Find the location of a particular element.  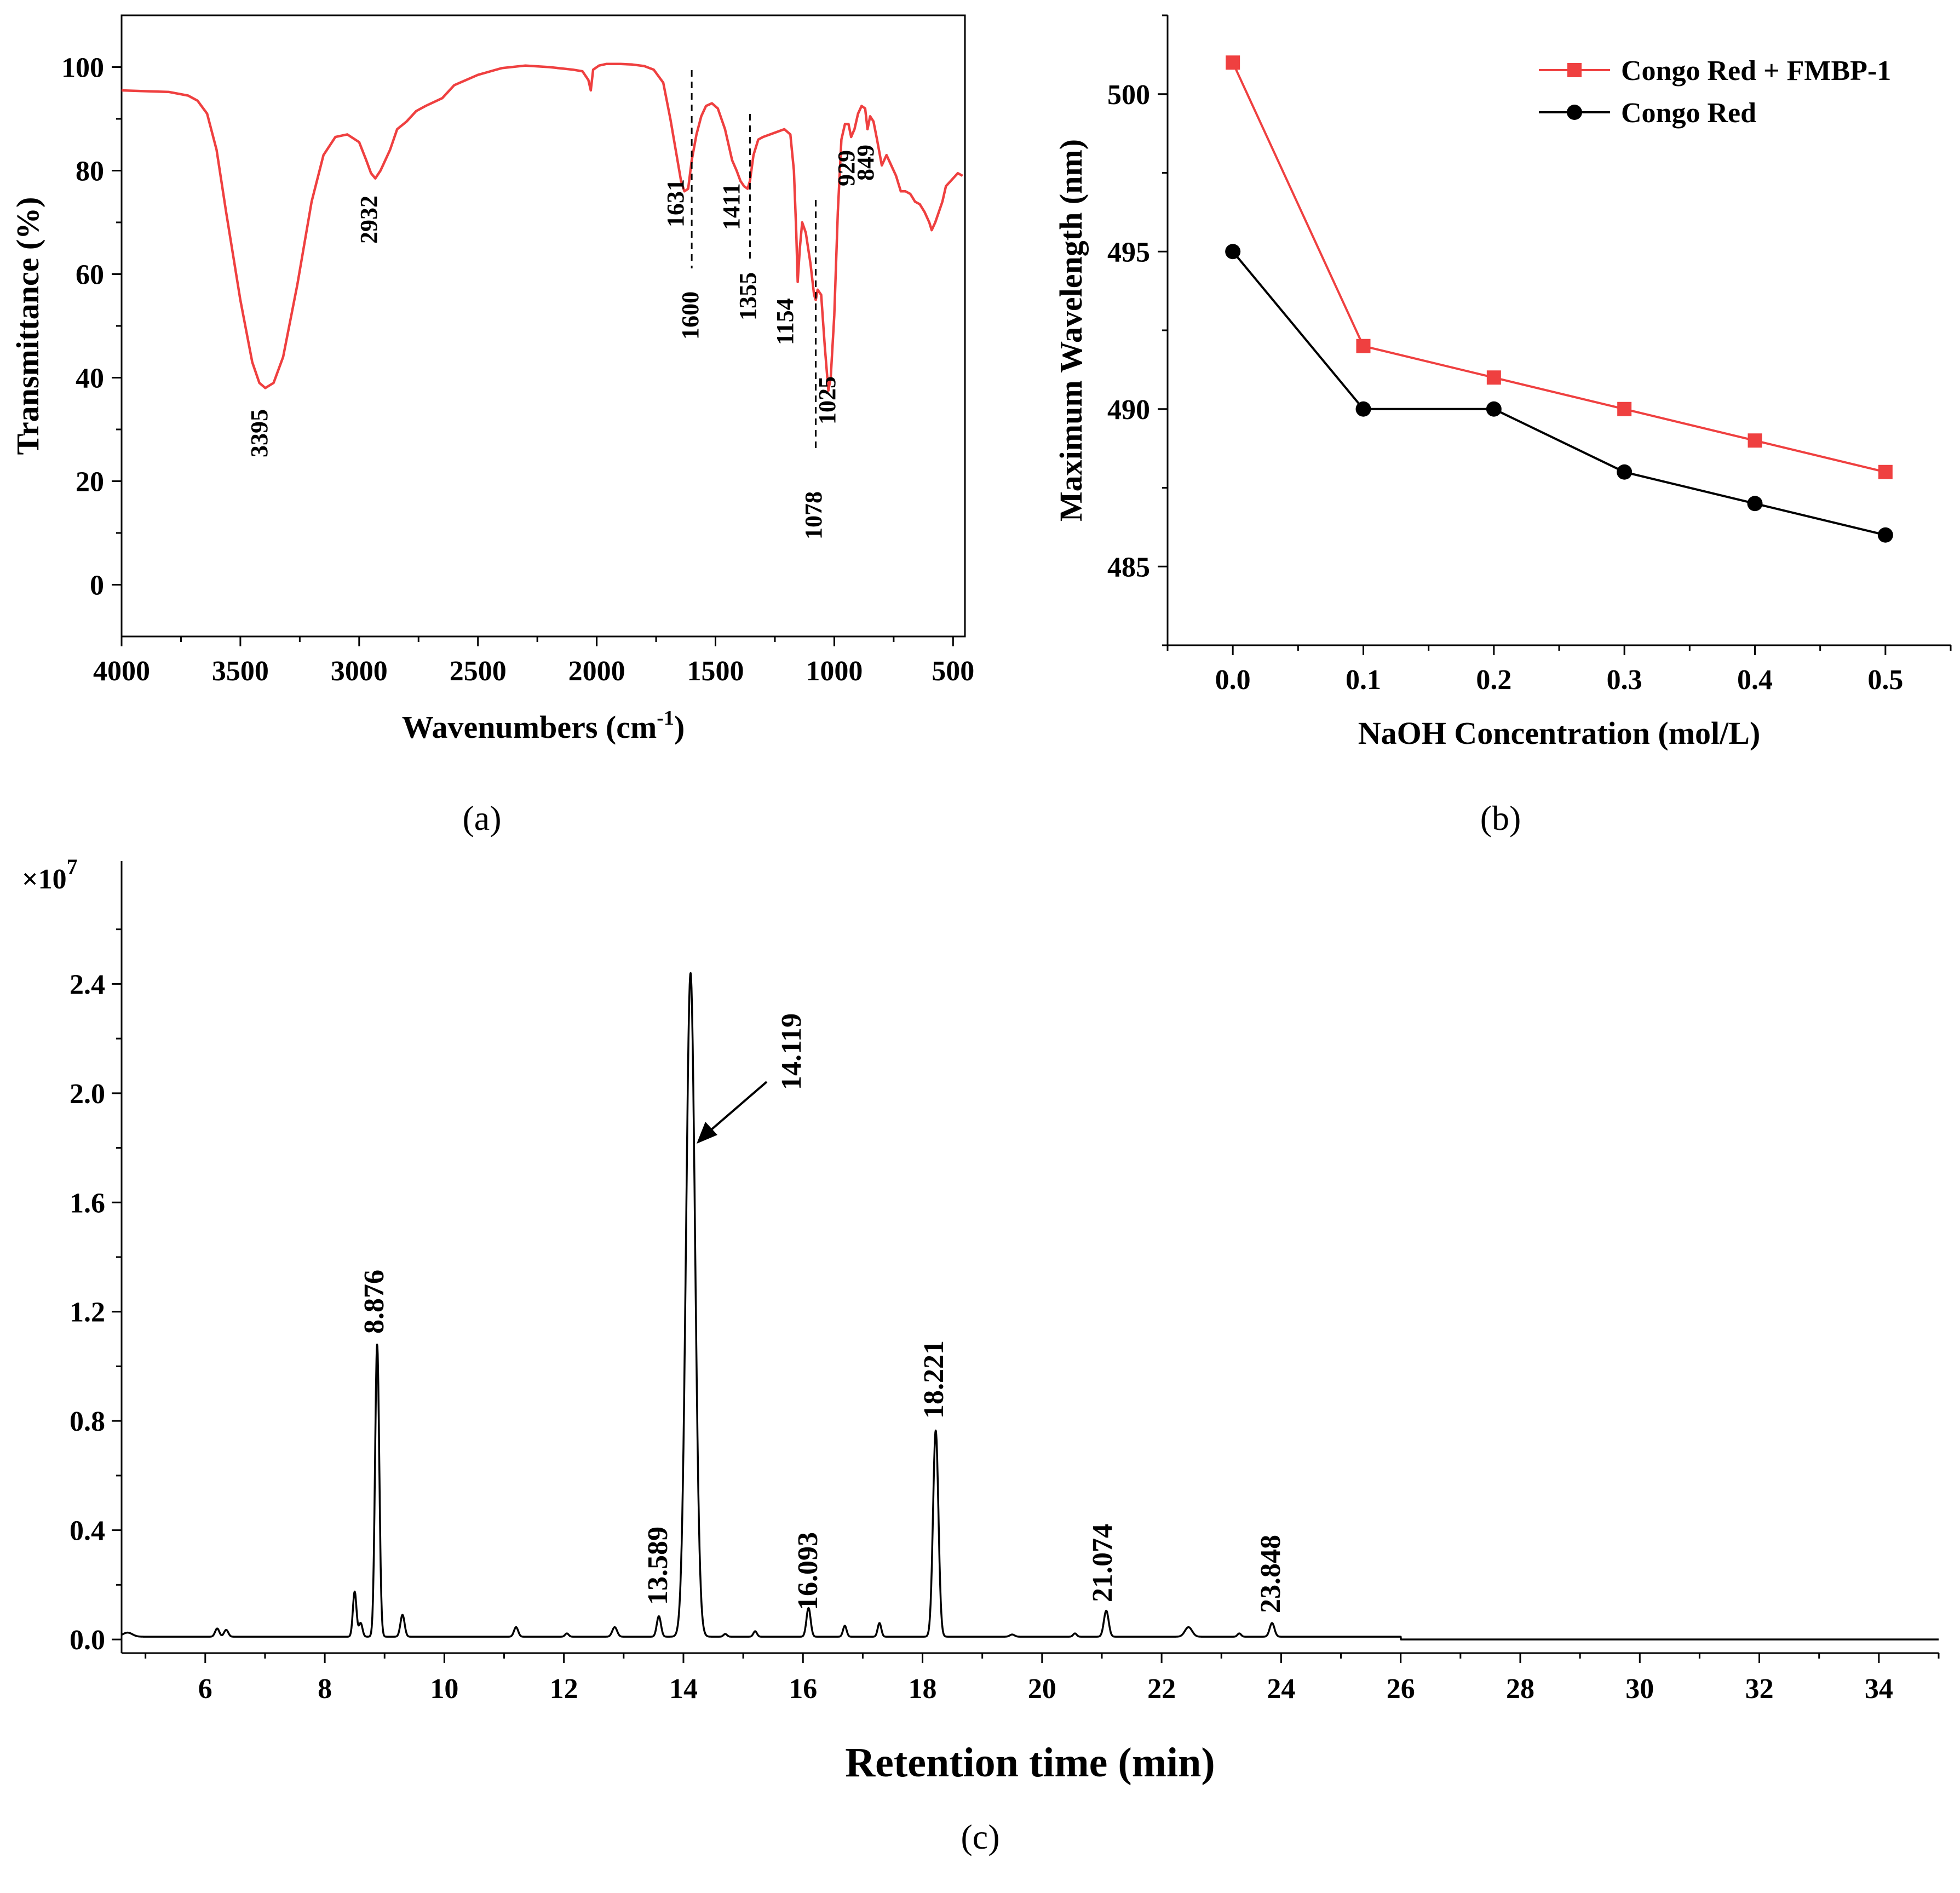

panel-c-x-tick-label: 28 is located at coordinates (1520, 1689).